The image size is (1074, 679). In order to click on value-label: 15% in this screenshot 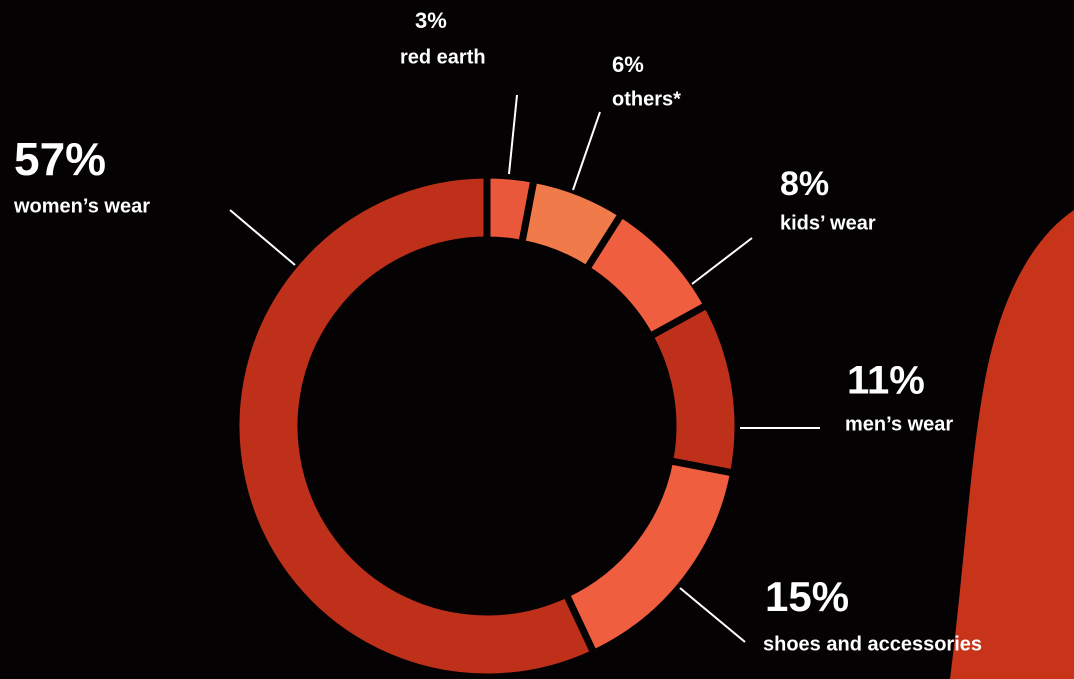, I will do `click(807, 596)`.